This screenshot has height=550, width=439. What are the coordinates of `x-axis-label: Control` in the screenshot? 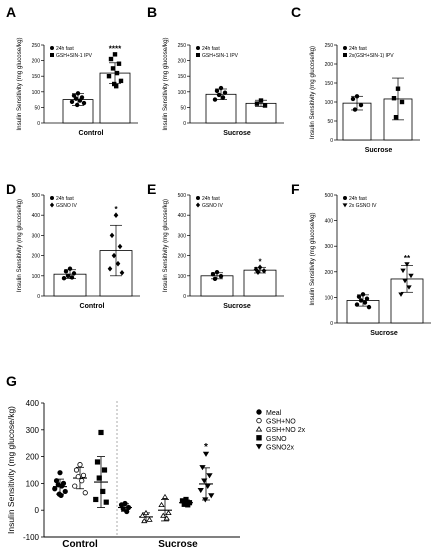 It's located at (91, 133).